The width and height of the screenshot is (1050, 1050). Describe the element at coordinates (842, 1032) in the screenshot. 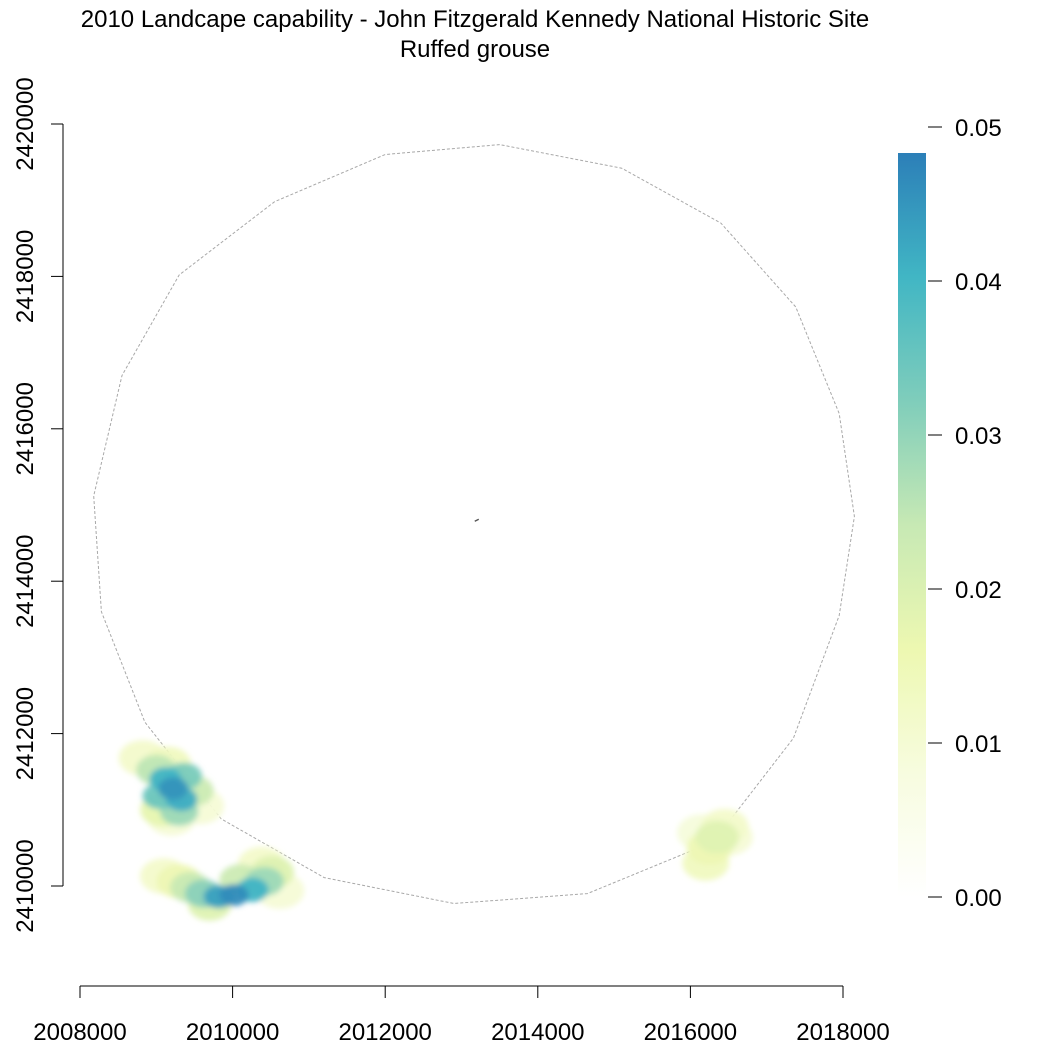

I see `x-tick-label: 2018000` at that location.